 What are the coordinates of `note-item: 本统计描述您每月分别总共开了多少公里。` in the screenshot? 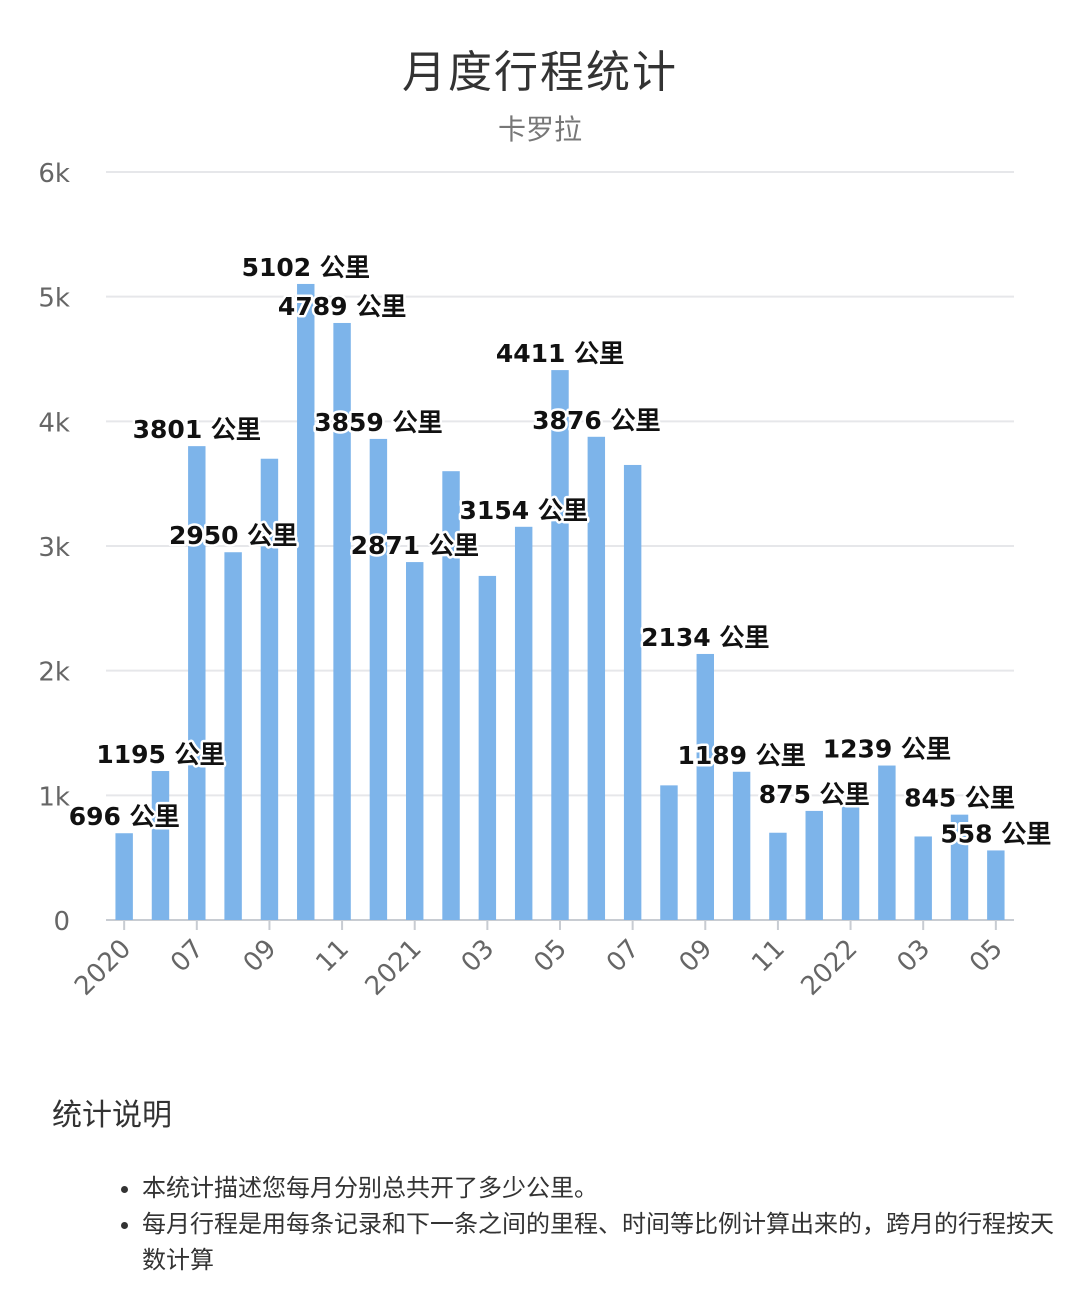 It's located at (607, 1188).